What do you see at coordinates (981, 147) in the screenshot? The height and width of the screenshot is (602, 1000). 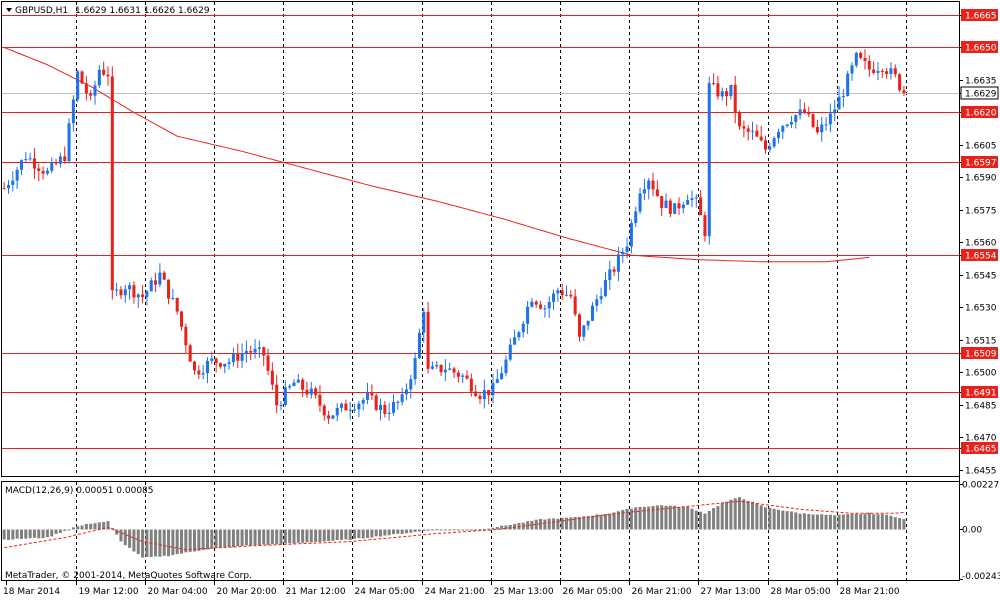 I see `y-tick-label: 1.6605` at bounding box center [981, 147].